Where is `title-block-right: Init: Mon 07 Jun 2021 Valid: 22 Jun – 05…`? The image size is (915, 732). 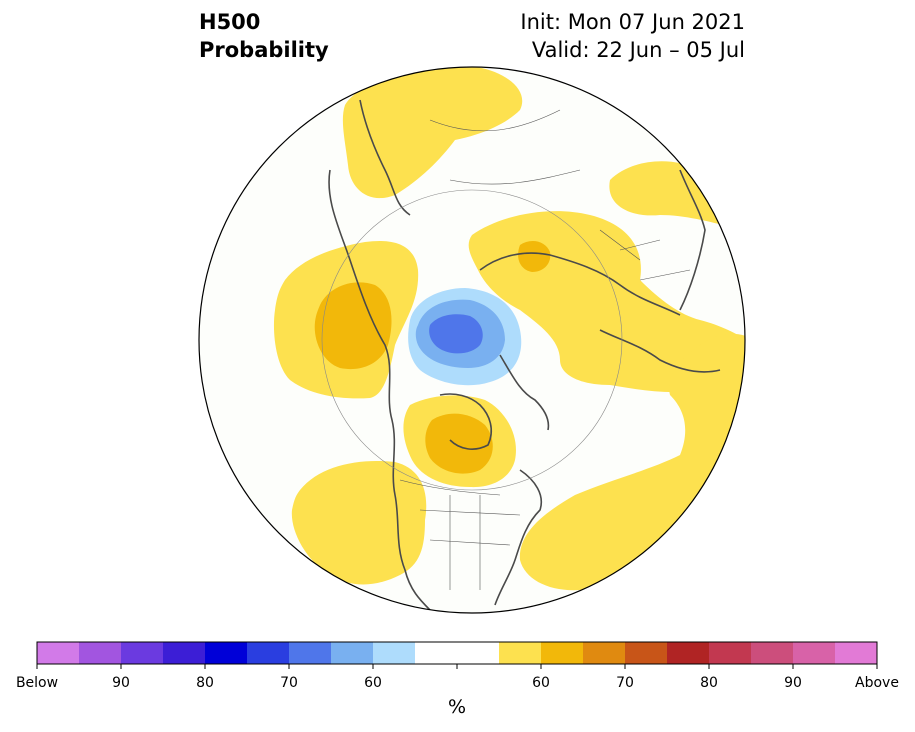
title-block-right: Init: Mon 07 Jun 2021 Valid: 22 Jun – 05… is located at coordinates (632, 36).